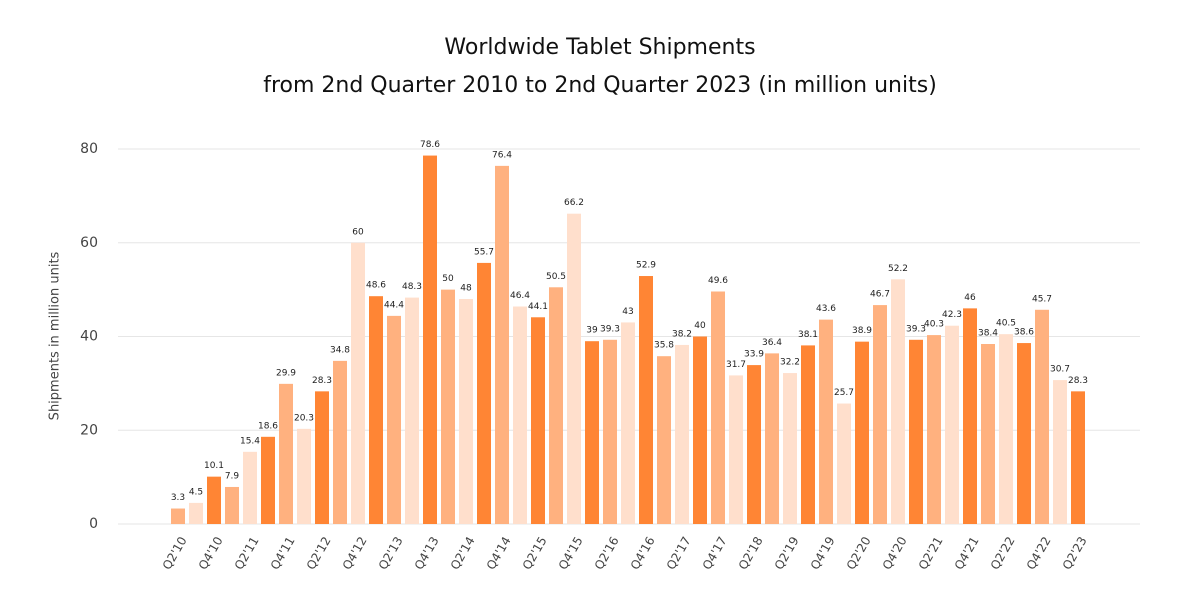 Image resolution: width=1200 pixels, height=600 pixels. What do you see at coordinates (627, 312) in the screenshot?
I see `value-label: 43` at bounding box center [627, 312].